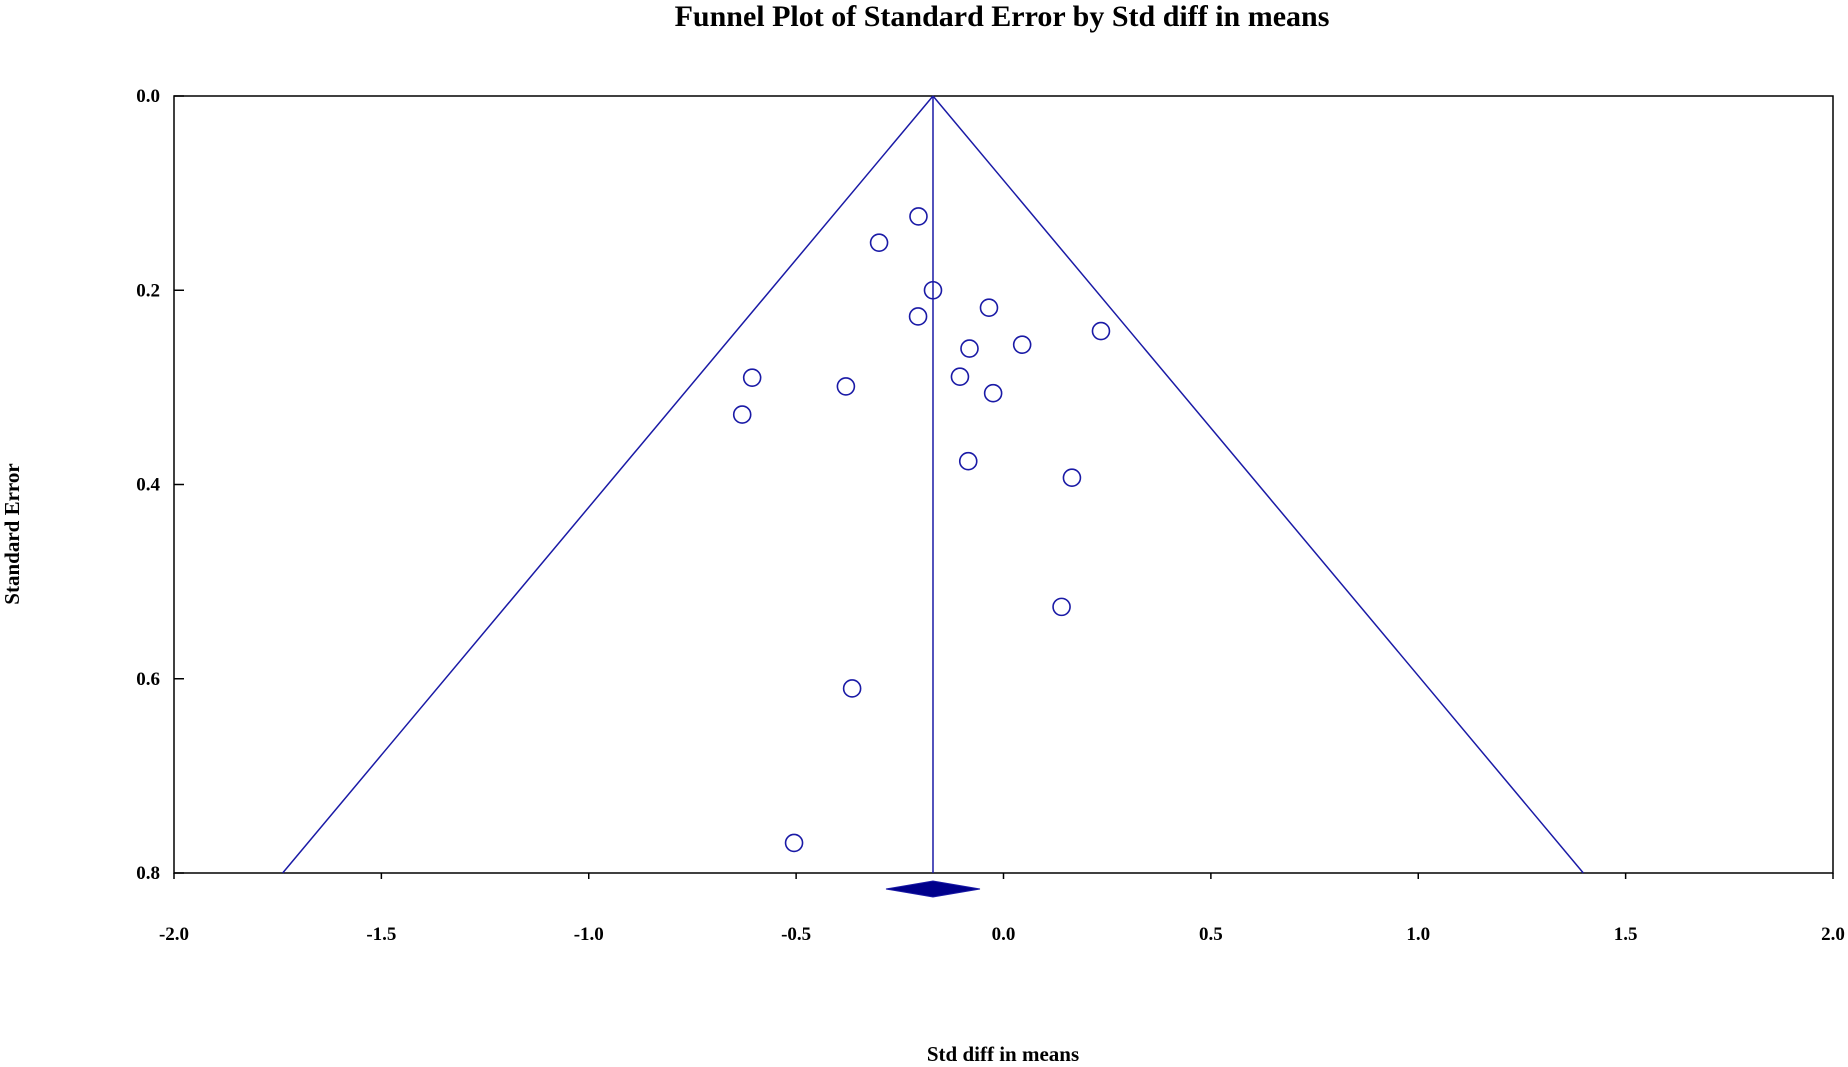 Image resolution: width=1848 pixels, height=1067 pixels. I want to click on x-axis-label: Std diff in means, so click(1003, 1054).